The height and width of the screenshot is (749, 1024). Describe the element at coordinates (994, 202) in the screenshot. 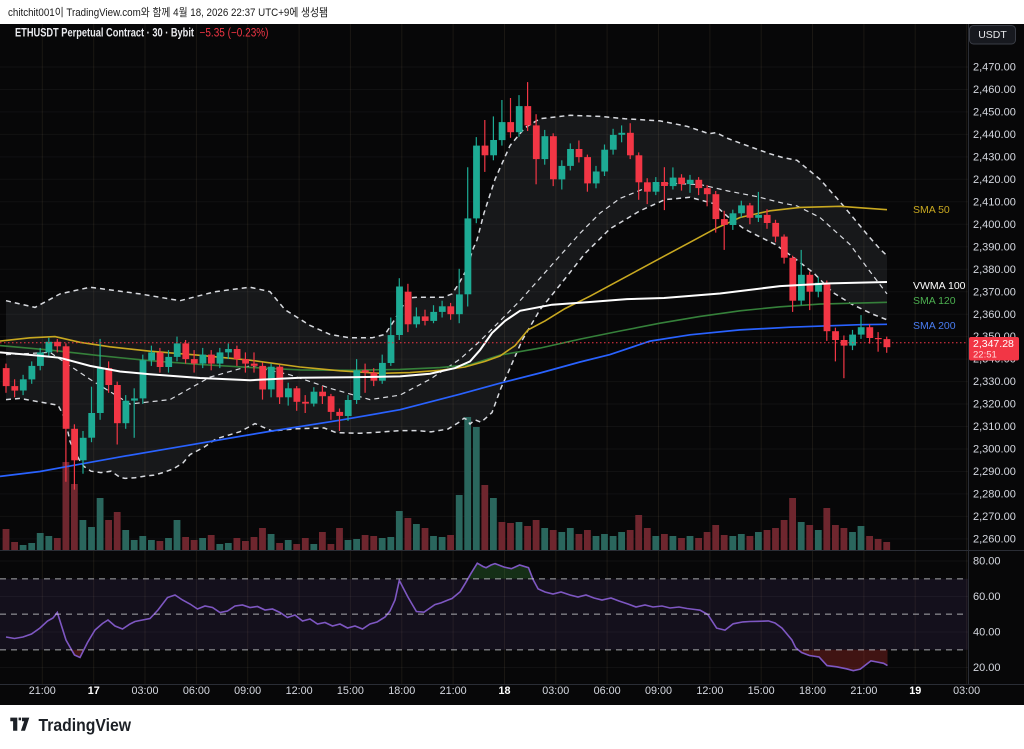

I see `svg-text: 2,410.00` at that location.